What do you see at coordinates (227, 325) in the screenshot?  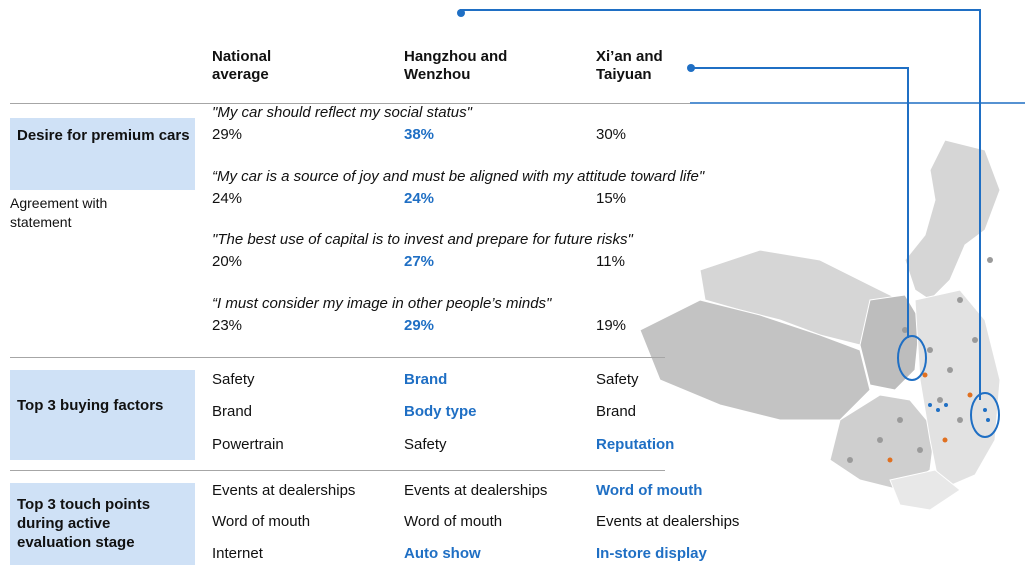 I see `statement-value: 23%` at bounding box center [227, 325].